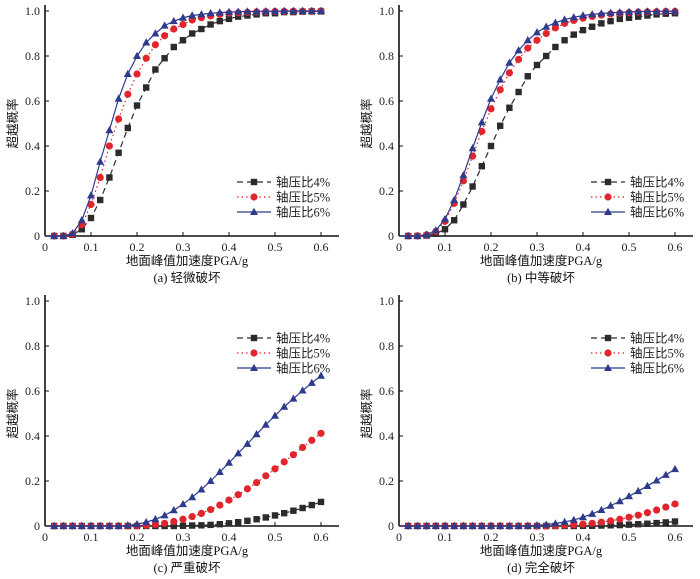 The width and height of the screenshot is (700, 579). I want to click on y-tick-label: 0.2, so click(386, 191).